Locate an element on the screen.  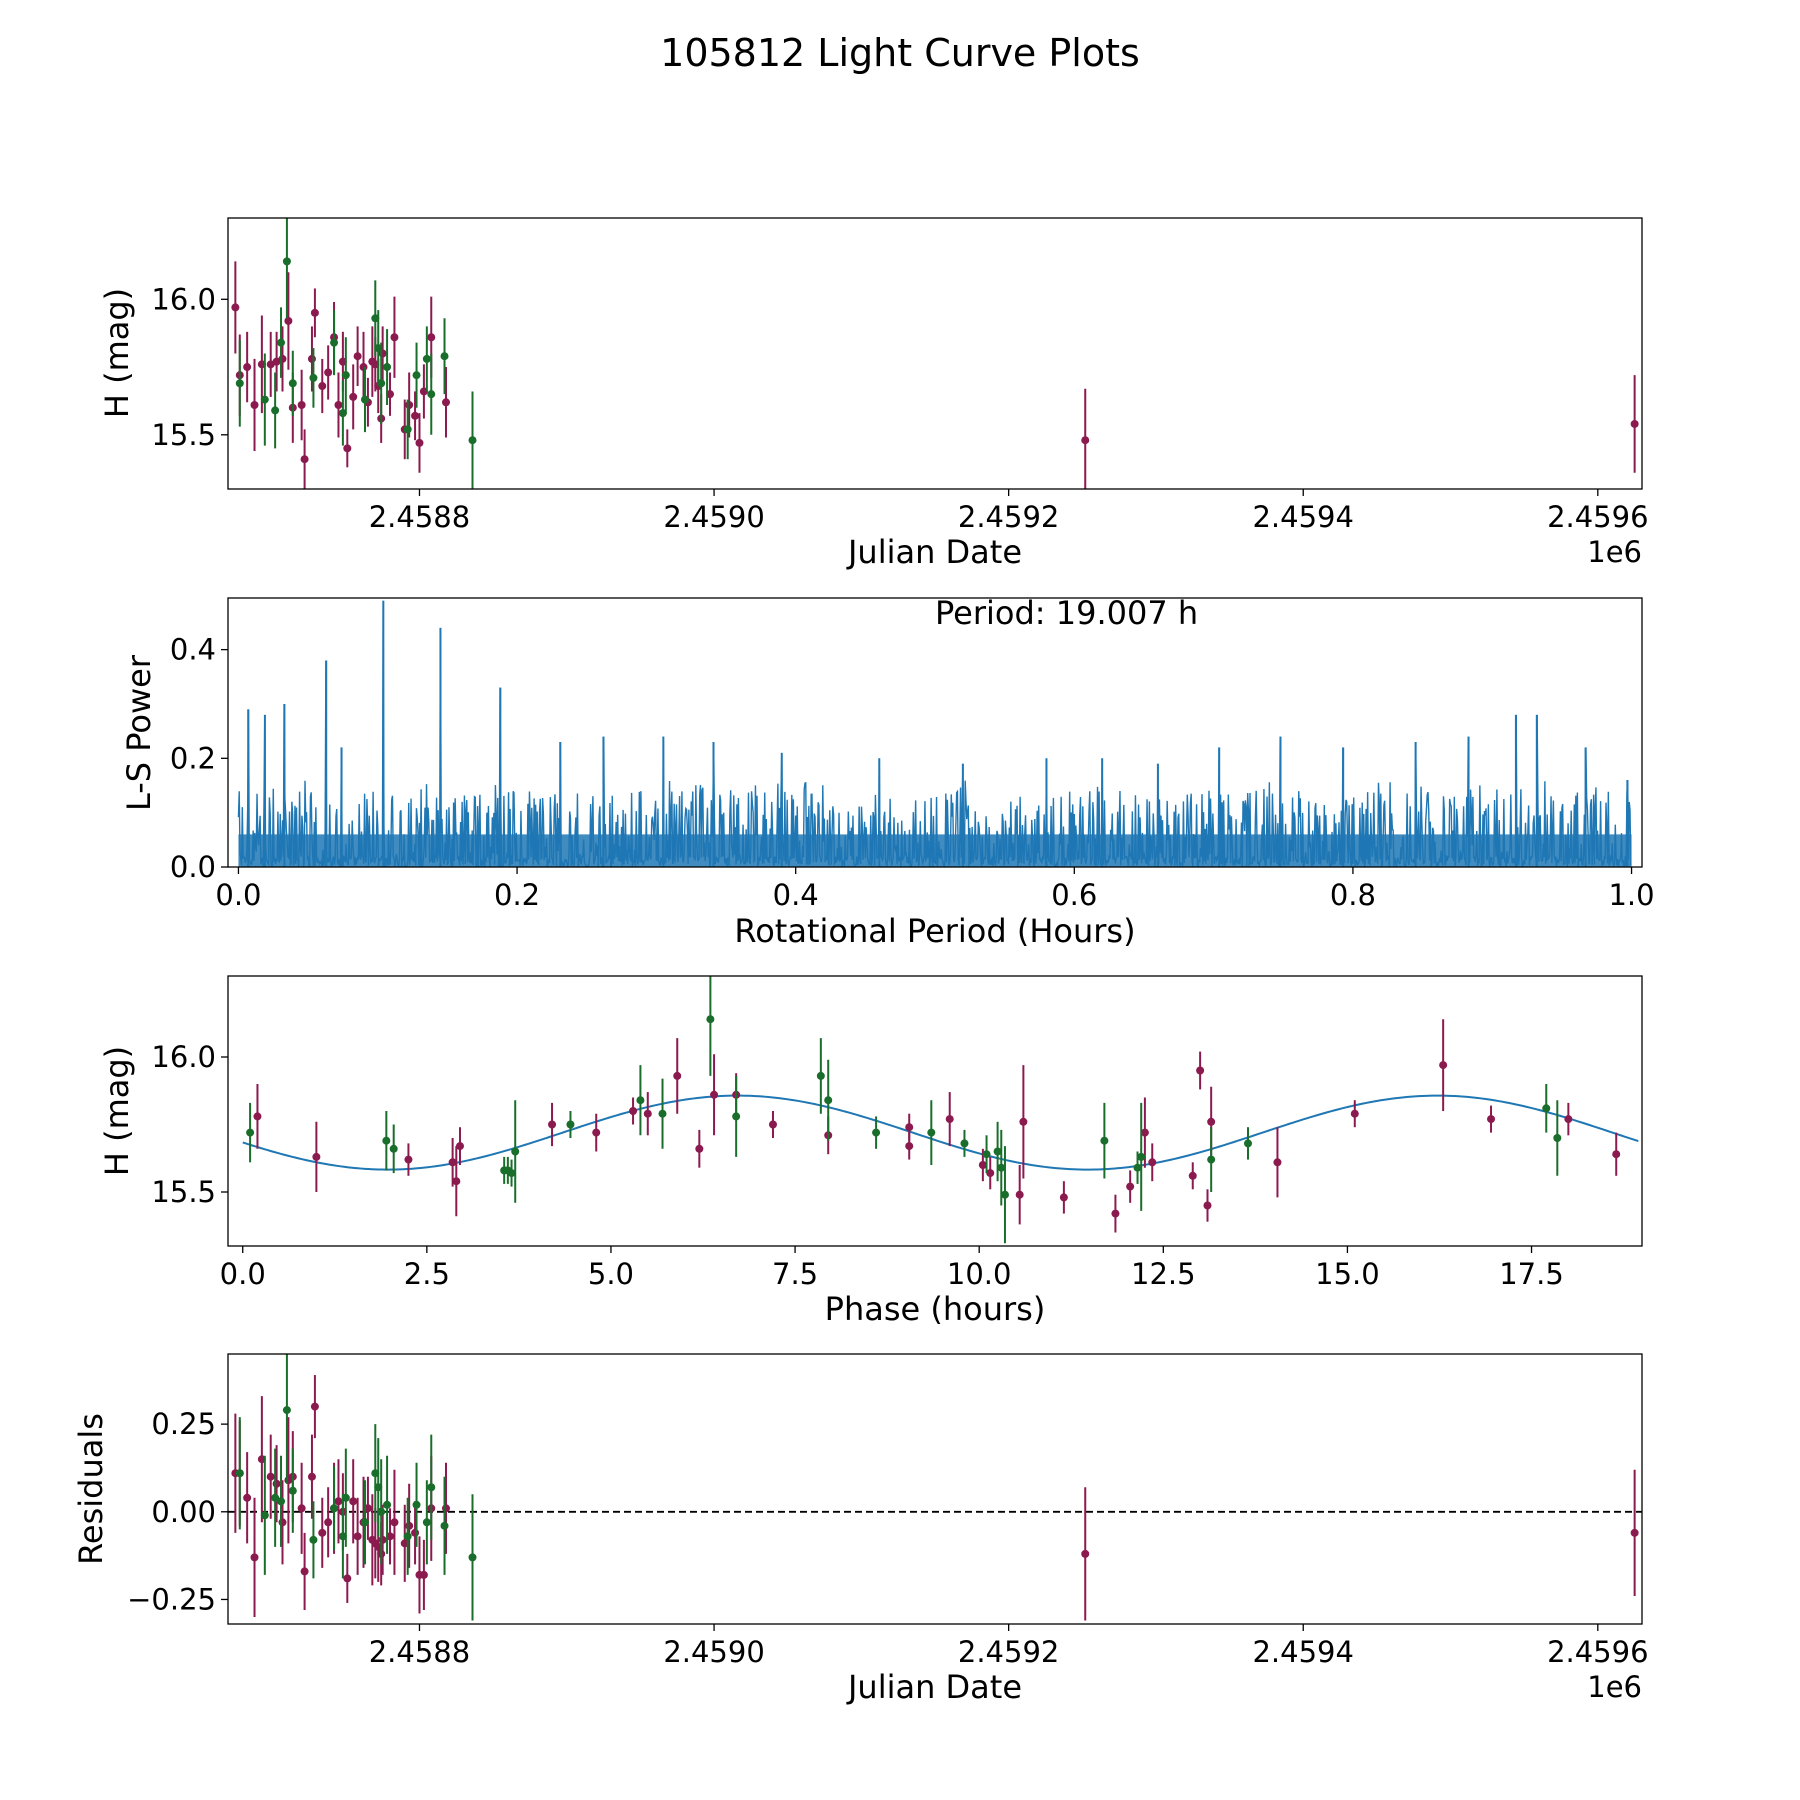
phased-ylabel: H (mag) is located at coordinates (117, 1111).